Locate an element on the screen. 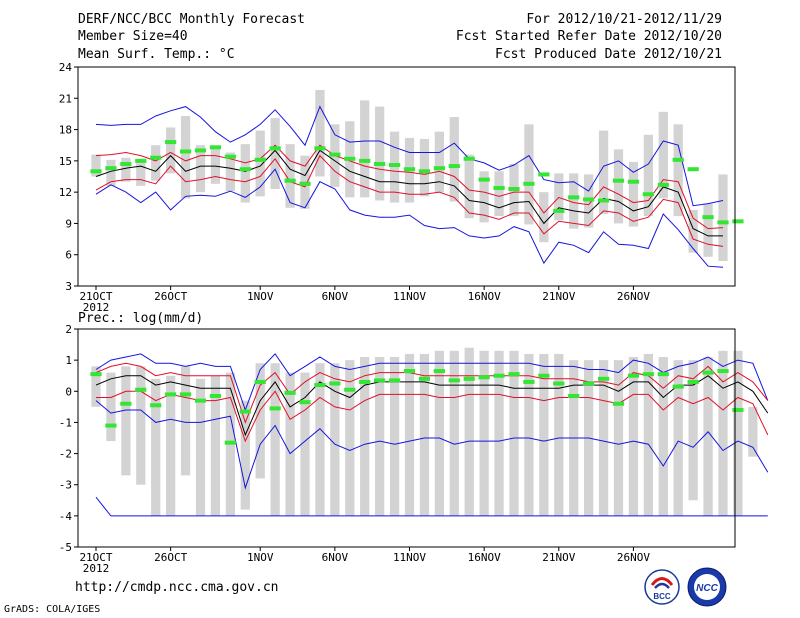 This screenshot has height=618, width=800. prec-x-tick-label: 11NOV is located at coordinates (409, 557).